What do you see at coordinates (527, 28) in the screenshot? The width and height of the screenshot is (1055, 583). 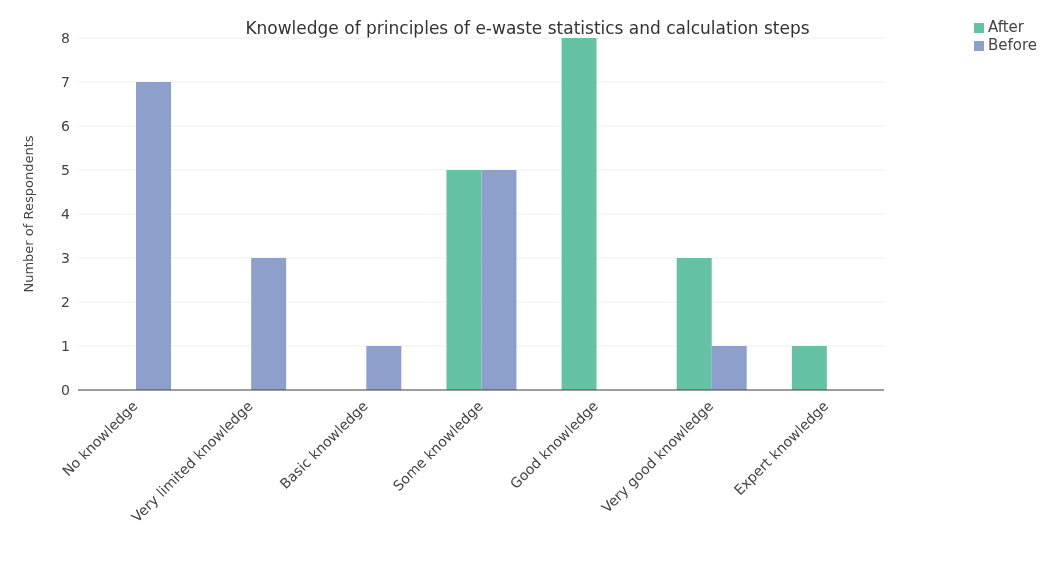 I see `chart-title: Knowledge of principles of e-waste statistics and calculation steps` at bounding box center [527, 28].